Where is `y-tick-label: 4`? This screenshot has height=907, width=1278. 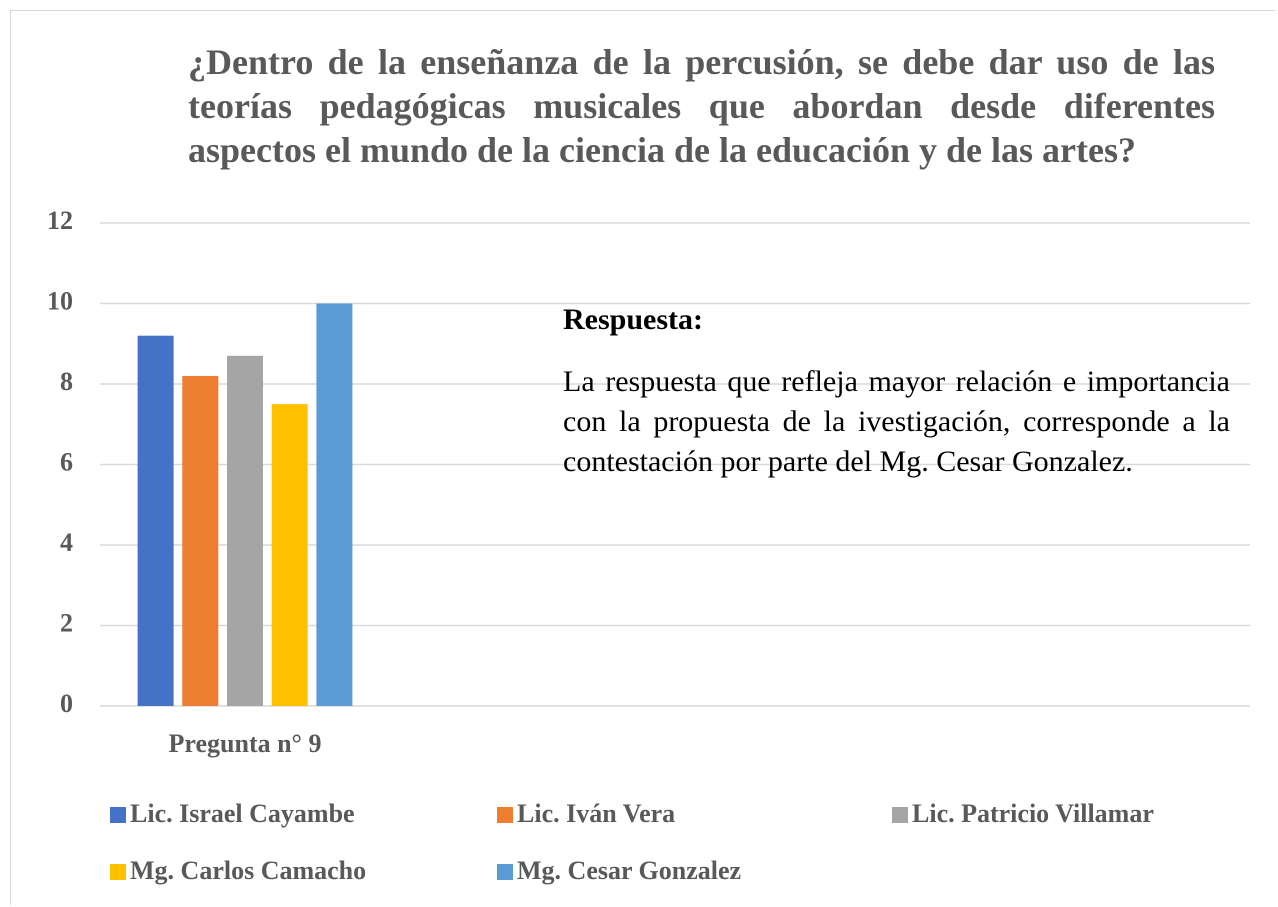 y-tick-label: 4 is located at coordinates (66, 542).